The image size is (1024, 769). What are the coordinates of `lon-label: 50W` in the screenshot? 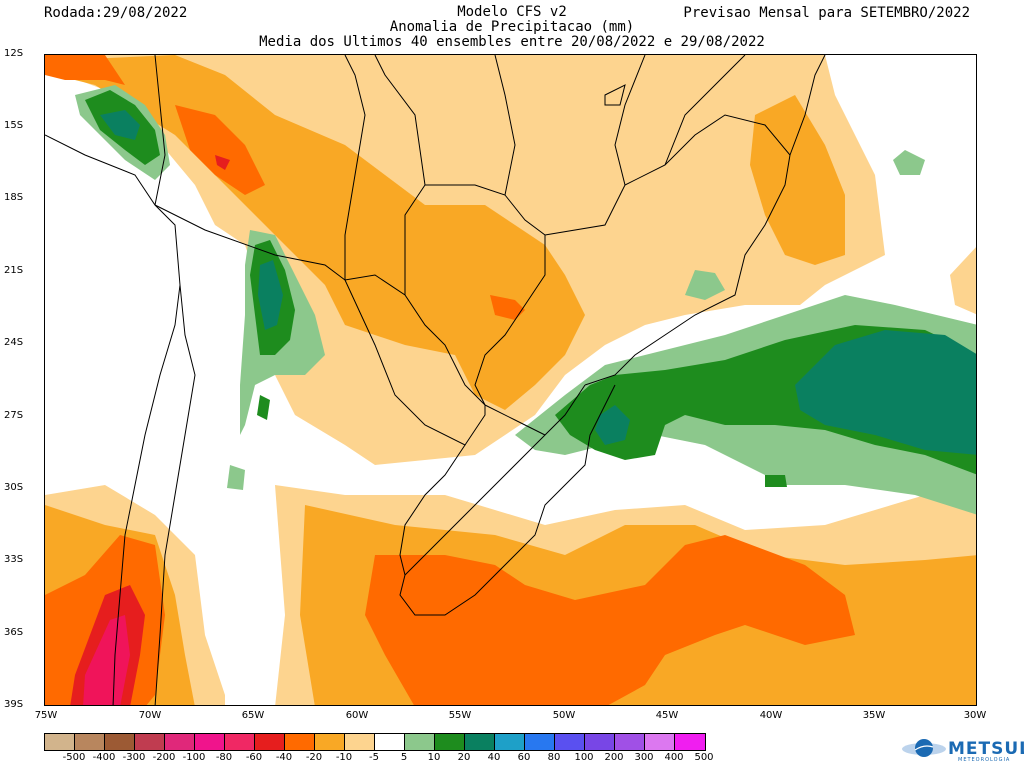 It's located at (564, 715).